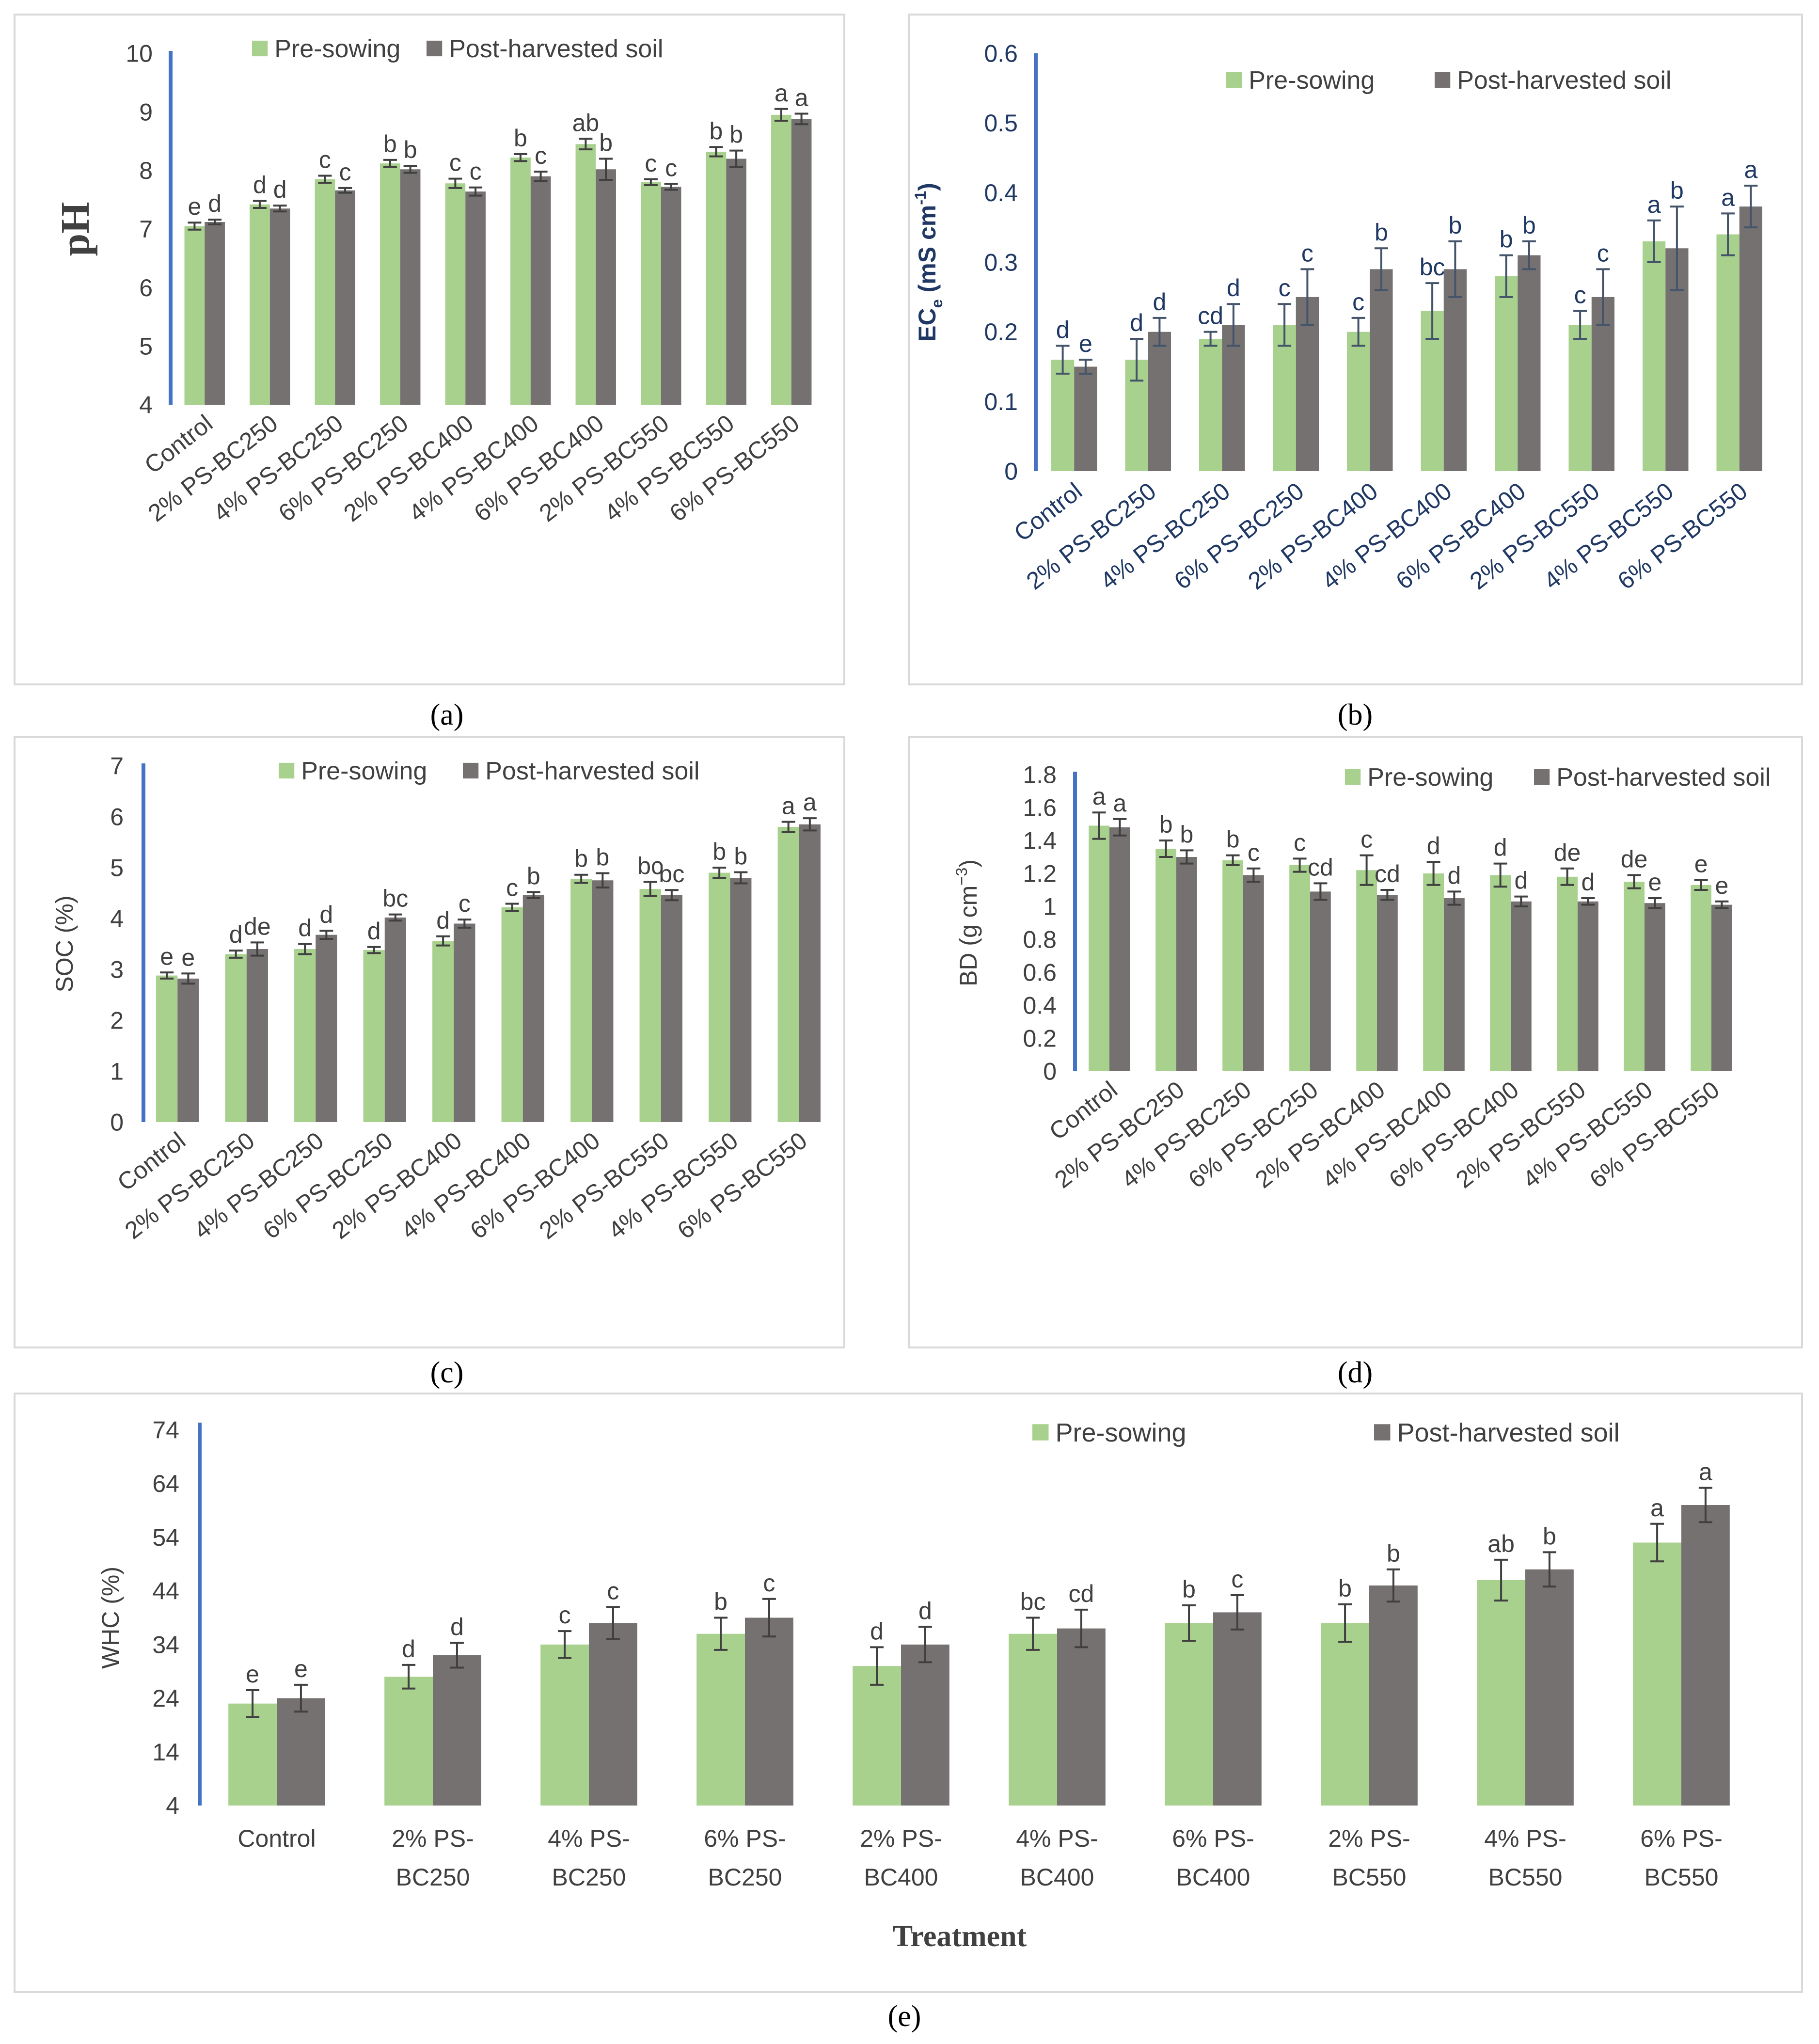 This screenshot has width=1819, height=2044. Describe the element at coordinates (928, 187) in the screenshot. I see `y-axis-label-close: )` at that location.